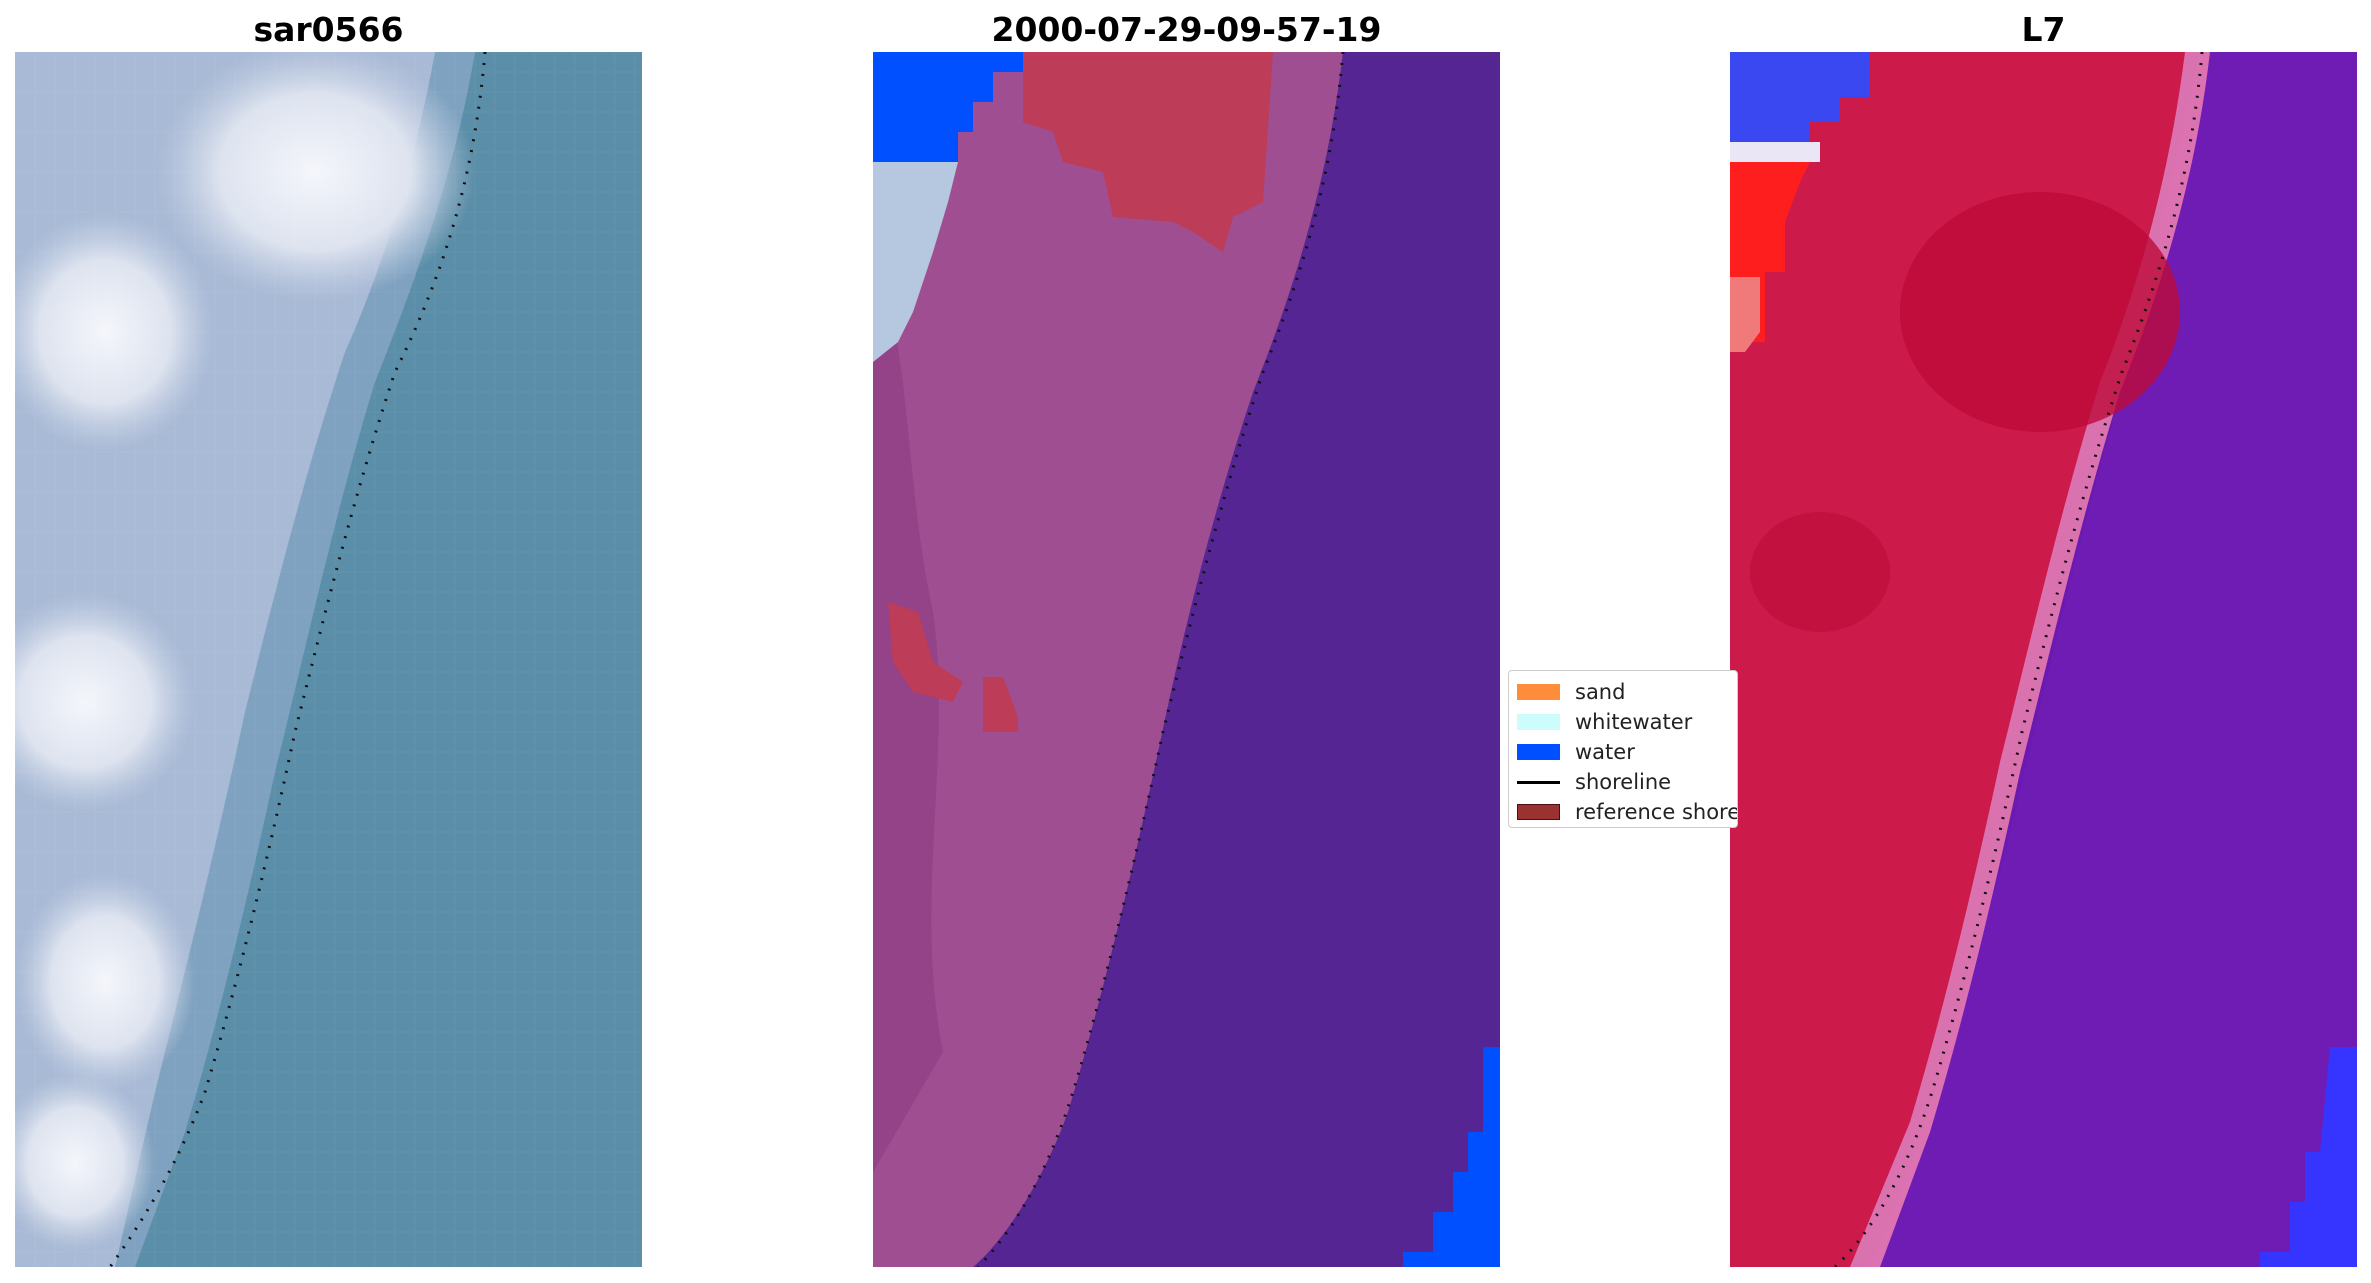 Image resolution: width=2371 pixels, height=1283 pixels. Describe the element at coordinates (1538, 782) in the screenshot. I see `legend-swatch-shoreline` at that location.